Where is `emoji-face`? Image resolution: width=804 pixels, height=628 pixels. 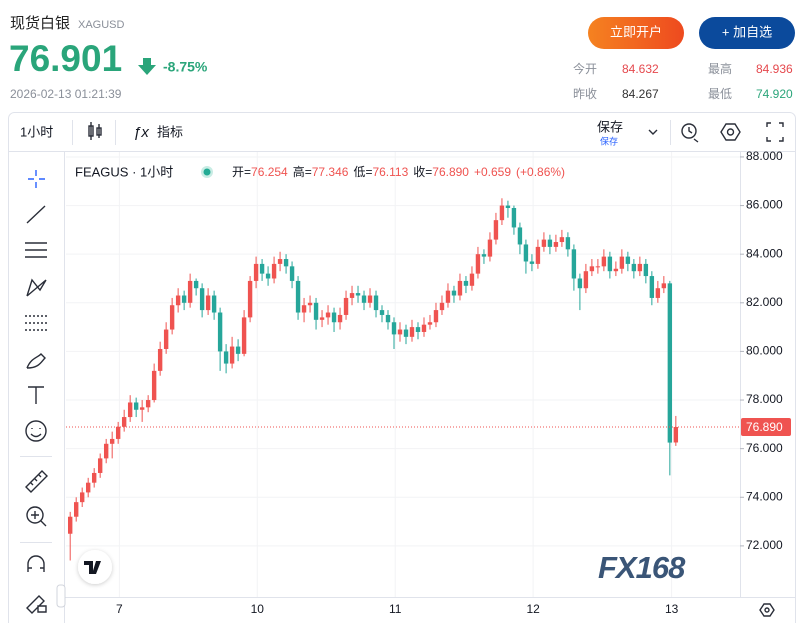
emoji-face is located at coordinates (36, 433).